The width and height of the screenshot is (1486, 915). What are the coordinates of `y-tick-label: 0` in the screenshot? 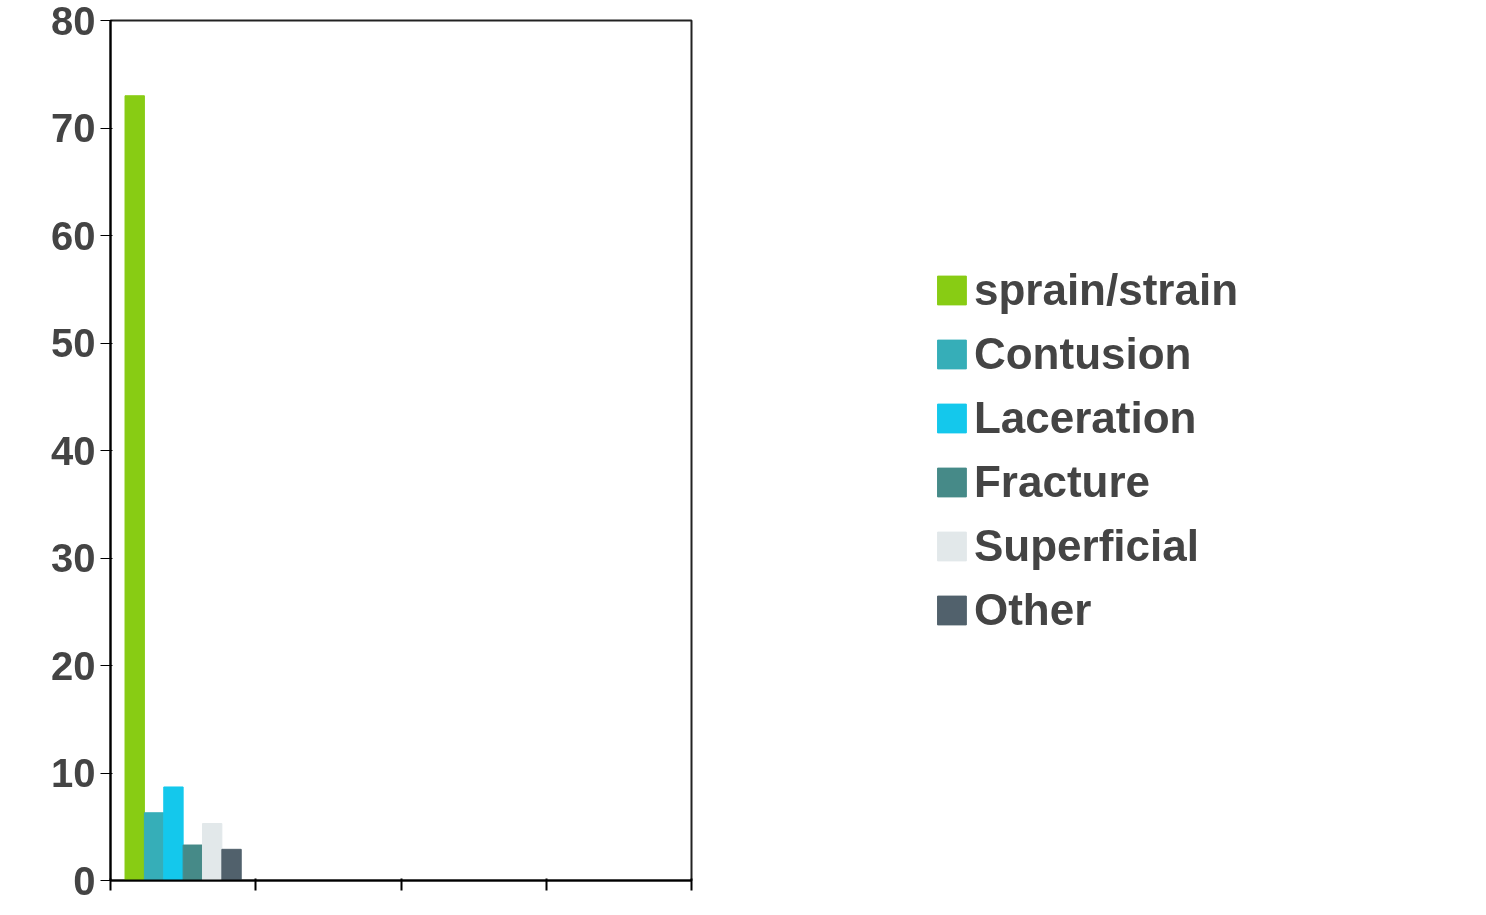 It's located at (84, 880).